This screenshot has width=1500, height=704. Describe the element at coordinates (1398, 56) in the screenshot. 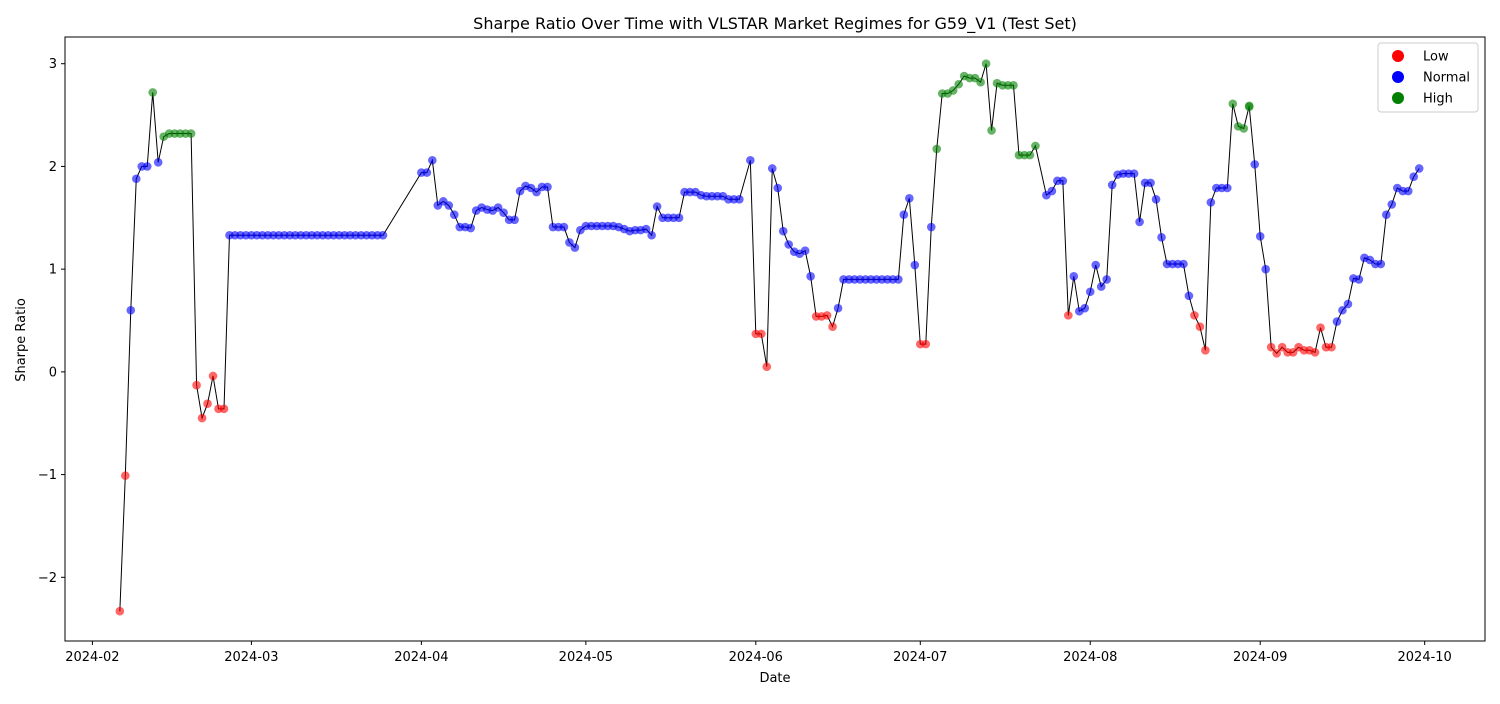

I see `legend-marker-low` at that location.